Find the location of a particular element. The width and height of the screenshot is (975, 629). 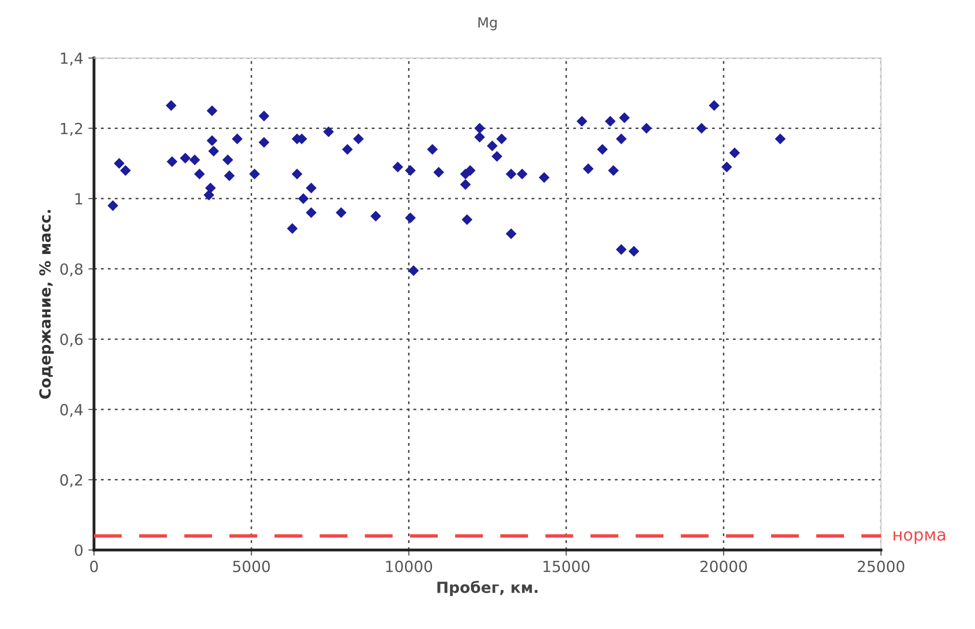

y-tick-label: 1,2 is located at coordinates (71, 129).